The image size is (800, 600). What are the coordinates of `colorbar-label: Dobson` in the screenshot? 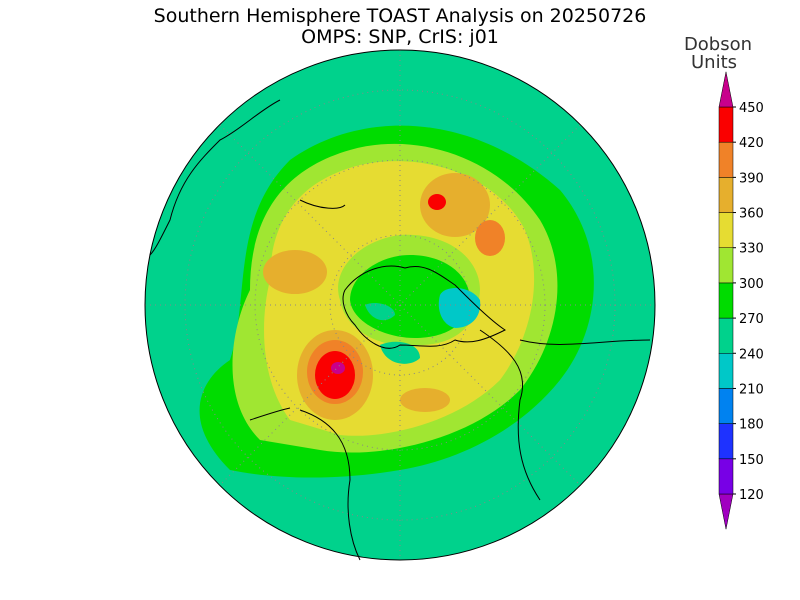 It's located at (718, 44).